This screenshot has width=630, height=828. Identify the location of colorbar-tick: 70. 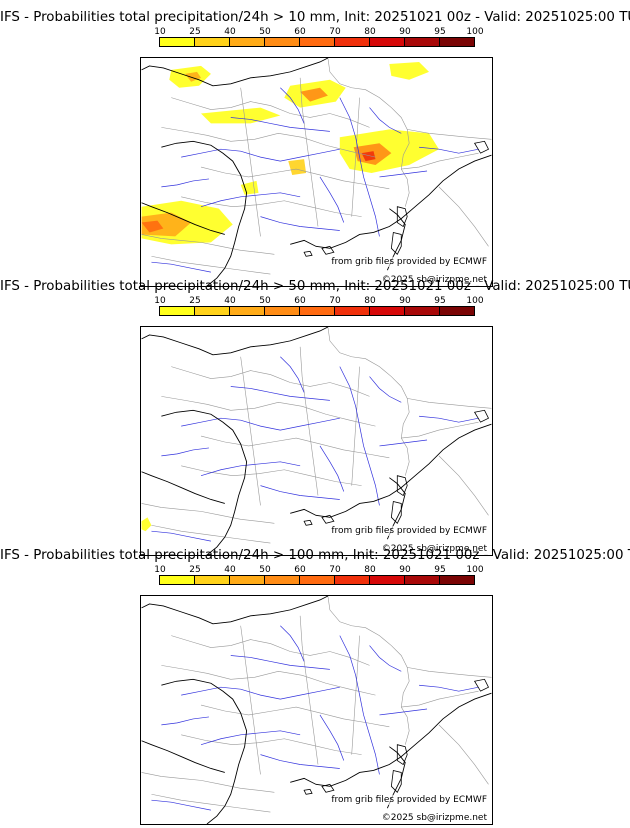
(335, 570).